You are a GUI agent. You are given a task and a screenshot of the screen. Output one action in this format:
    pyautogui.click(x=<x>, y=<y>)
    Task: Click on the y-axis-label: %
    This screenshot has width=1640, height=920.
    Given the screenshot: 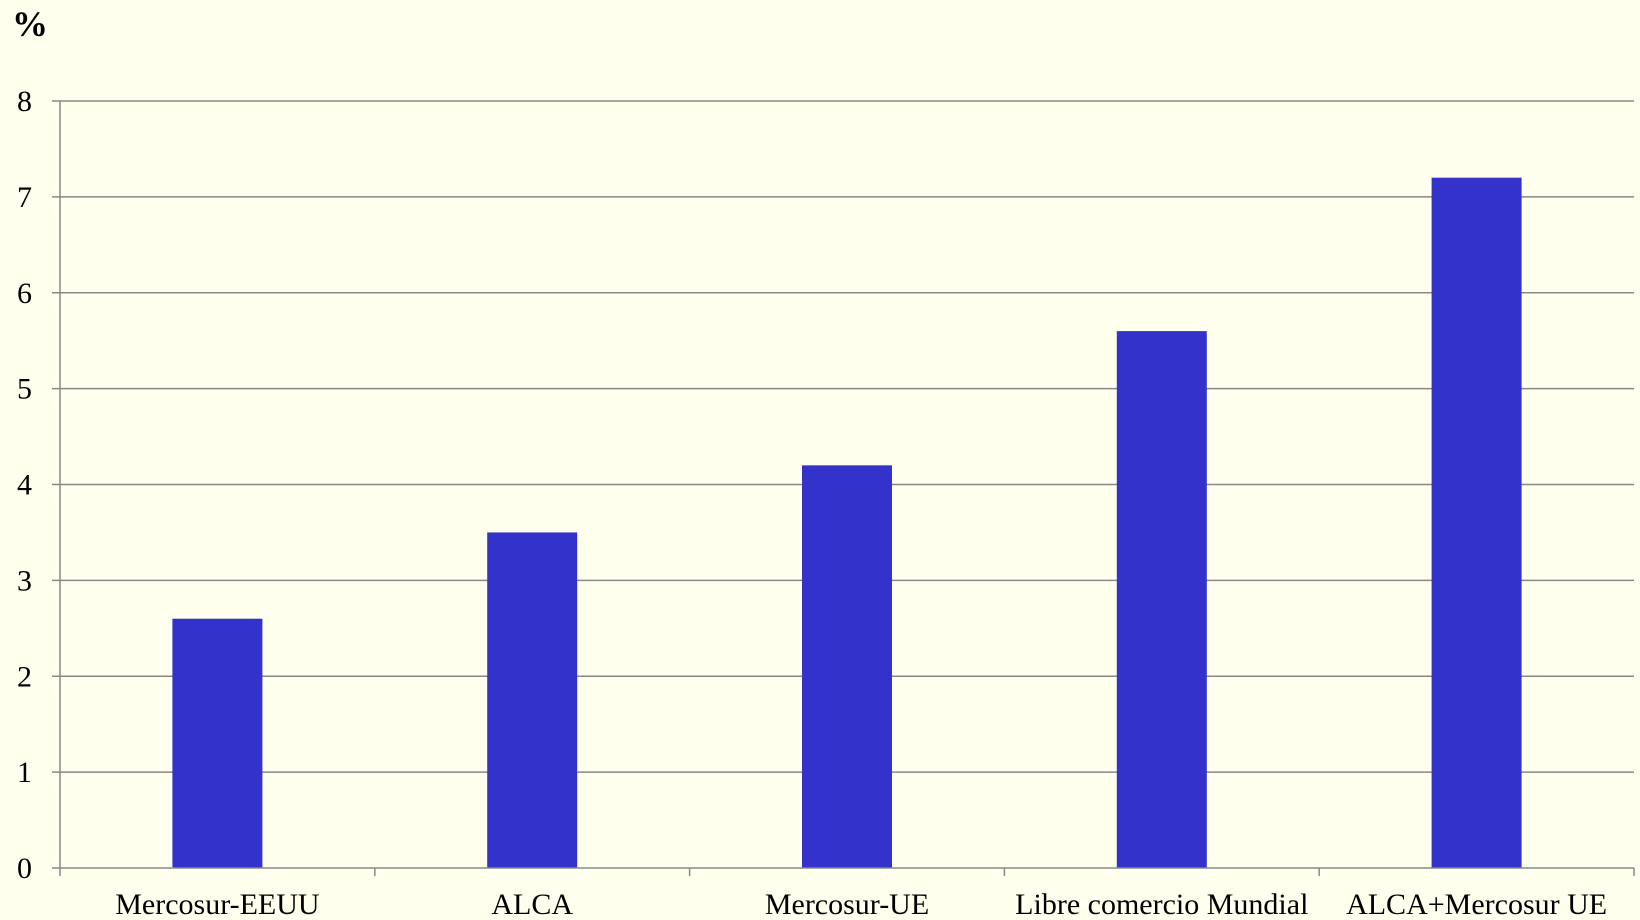 What is the action you would take?
    pyautogui.click(x=30, y=24)
    